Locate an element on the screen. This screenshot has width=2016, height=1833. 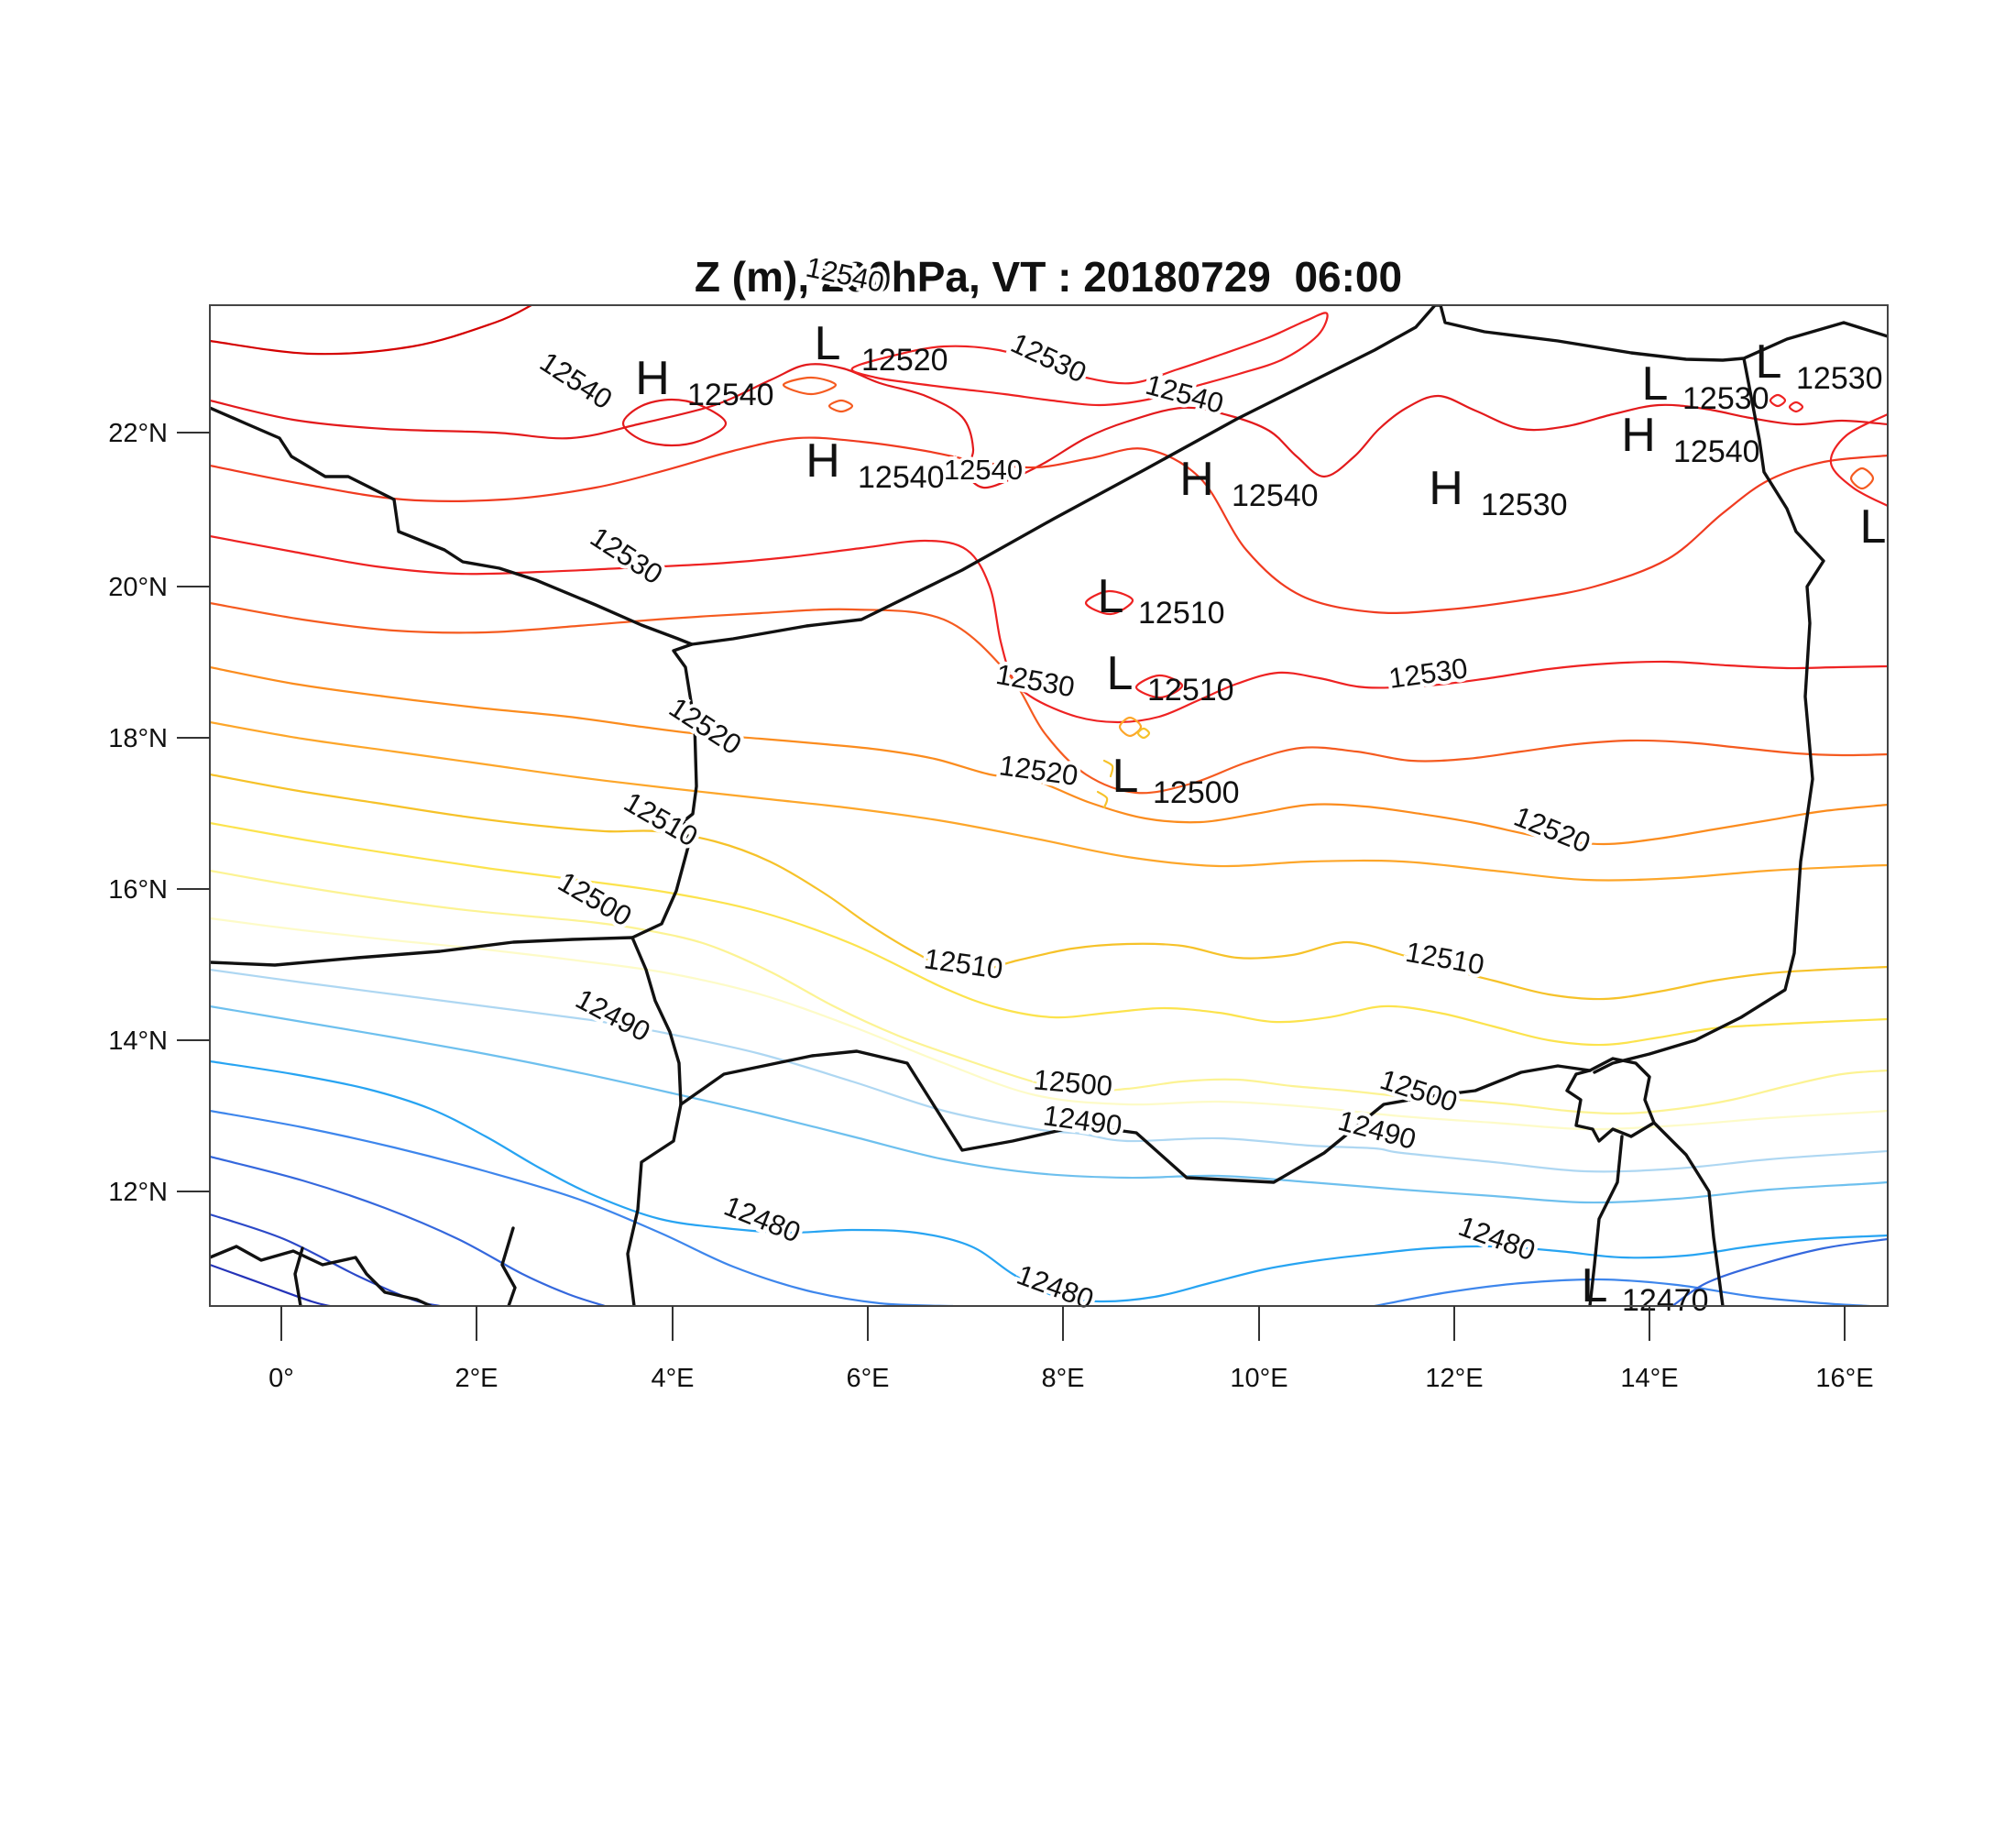
x-tick-label: 2°E is located at coordinates (476, 1378).